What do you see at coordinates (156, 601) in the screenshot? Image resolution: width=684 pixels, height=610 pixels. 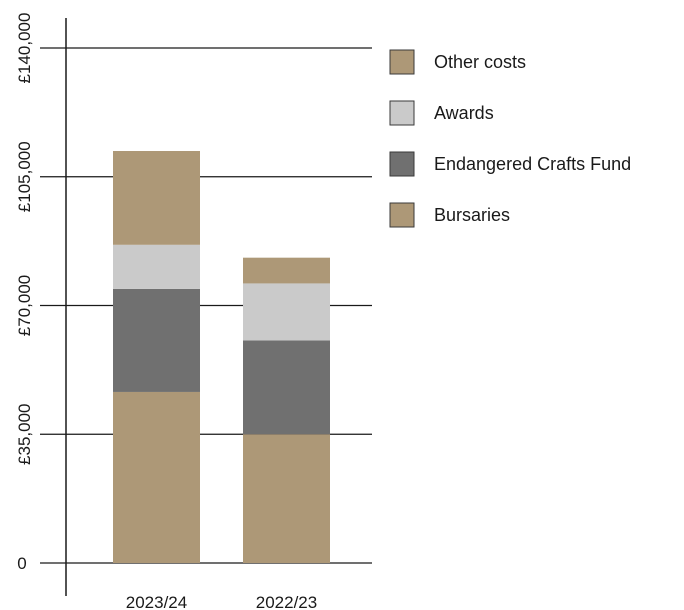 I see `x-category-label: 2023/24` at bounding box center [156, 601].